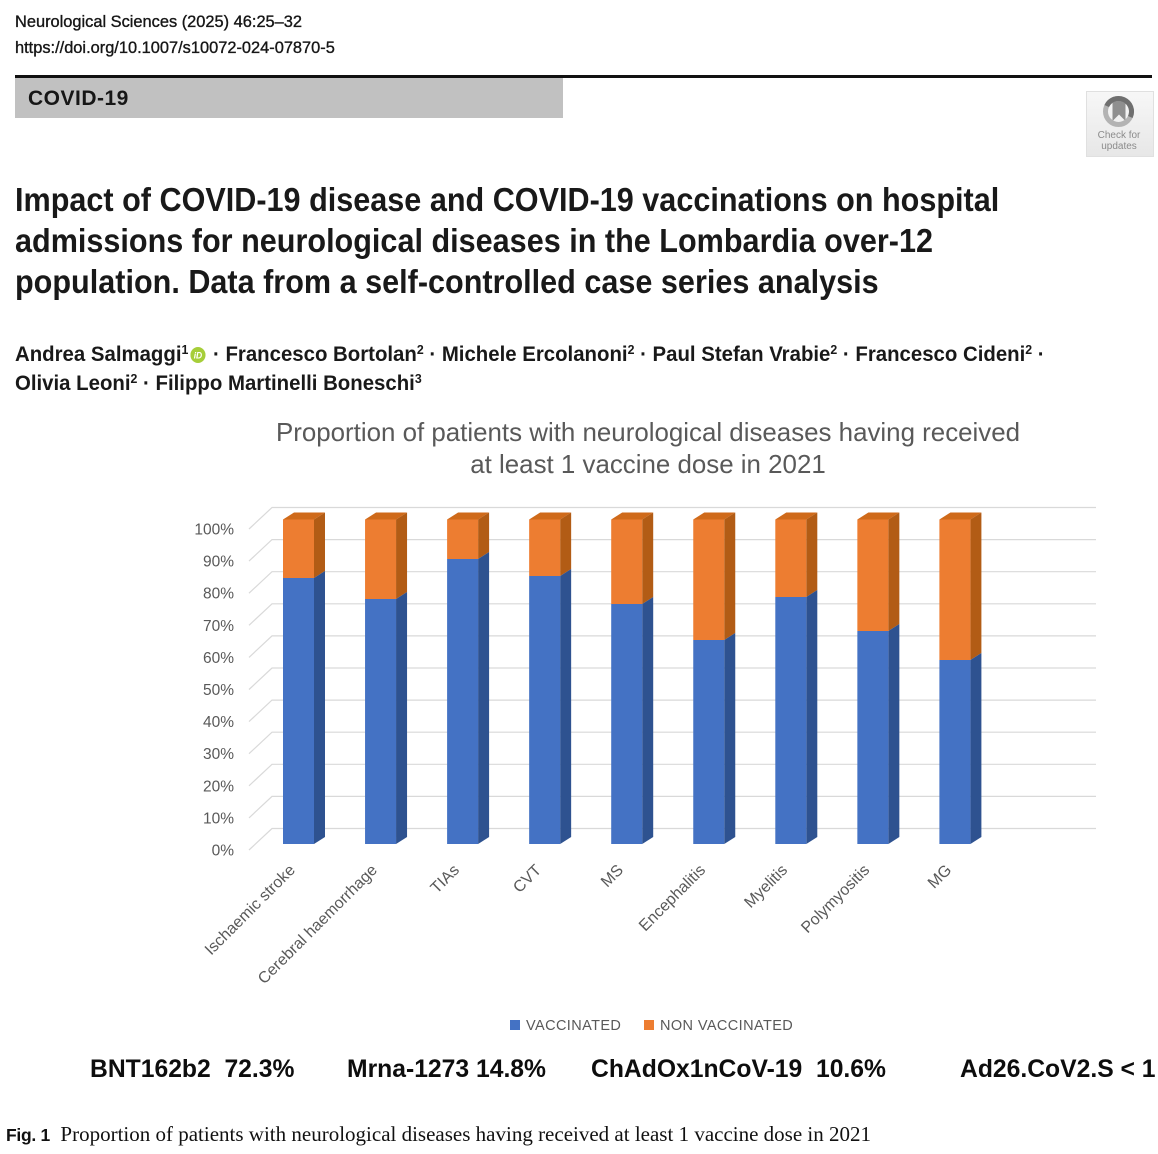 Image resolution: width=1158 pixels, height=1154 pixels. I want to click on svg-text: Polymyositis, so click(835, 899).